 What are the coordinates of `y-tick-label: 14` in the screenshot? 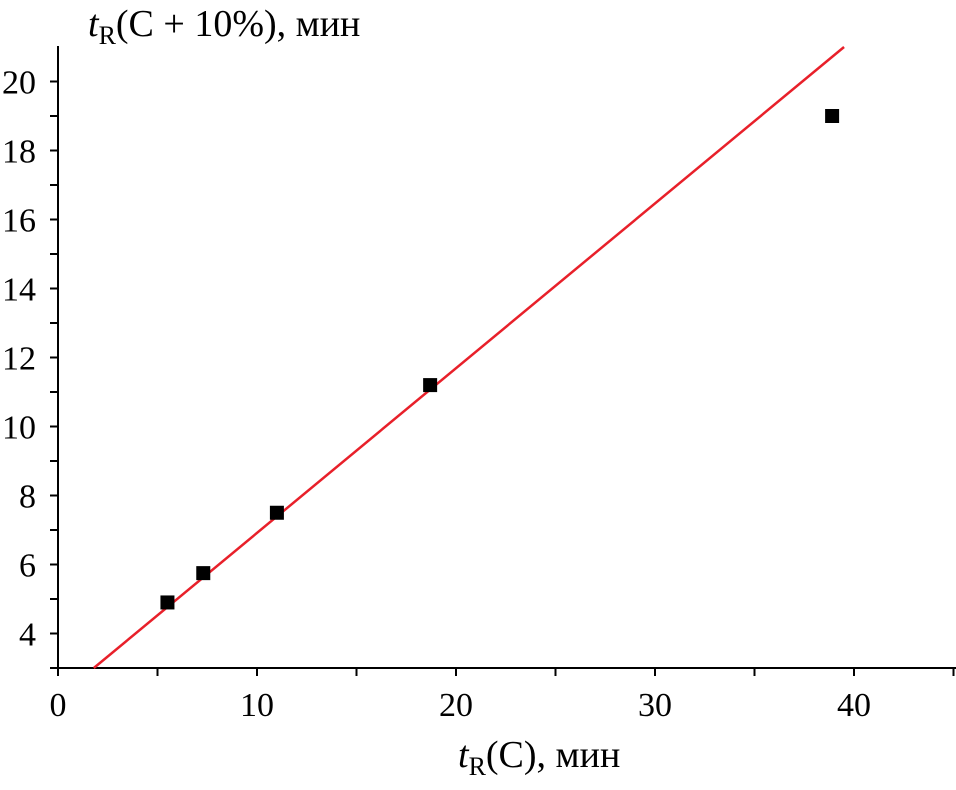 It's located at (19, 290).